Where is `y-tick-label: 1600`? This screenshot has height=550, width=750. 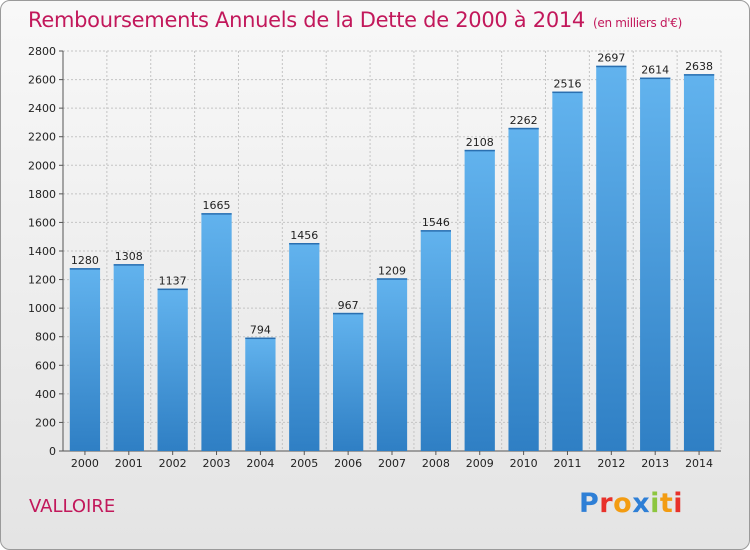 y-tick-label: 1600 is located at coordinates (42, 222).